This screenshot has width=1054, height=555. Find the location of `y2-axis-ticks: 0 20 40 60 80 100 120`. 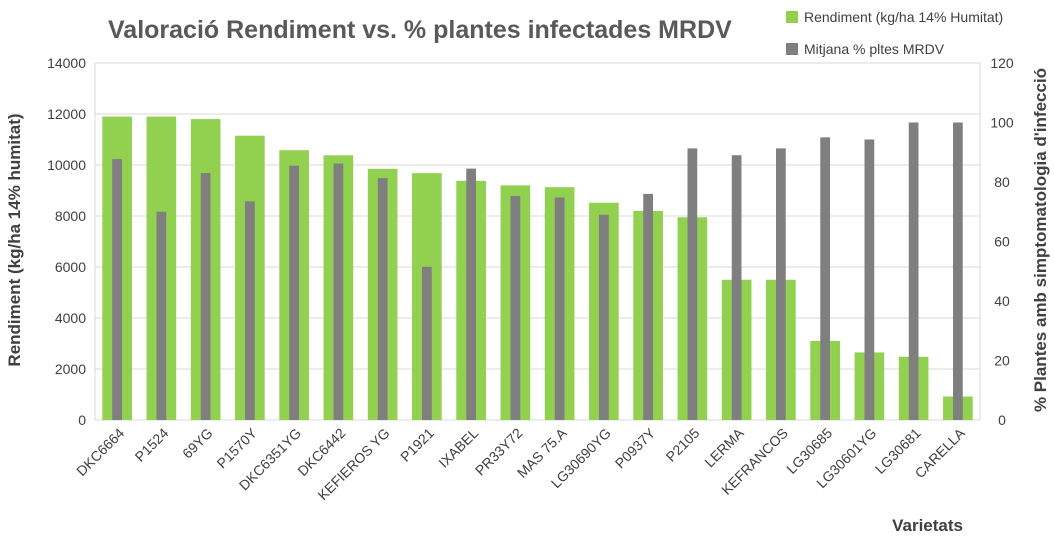

y2-axis-ticks: 0 20 40 60 80 100 120 is located at coordinates (1002, 241).